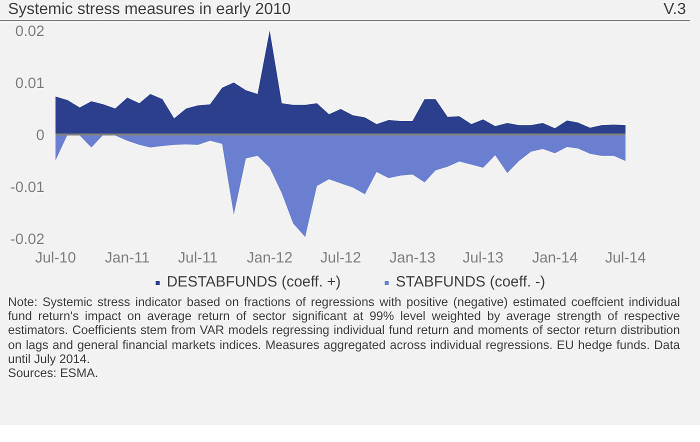  What do you see at coordinates (483, 258) in the screenshot?
I see `x-tick-label: Jul-13` at bounding box center [483, 258].